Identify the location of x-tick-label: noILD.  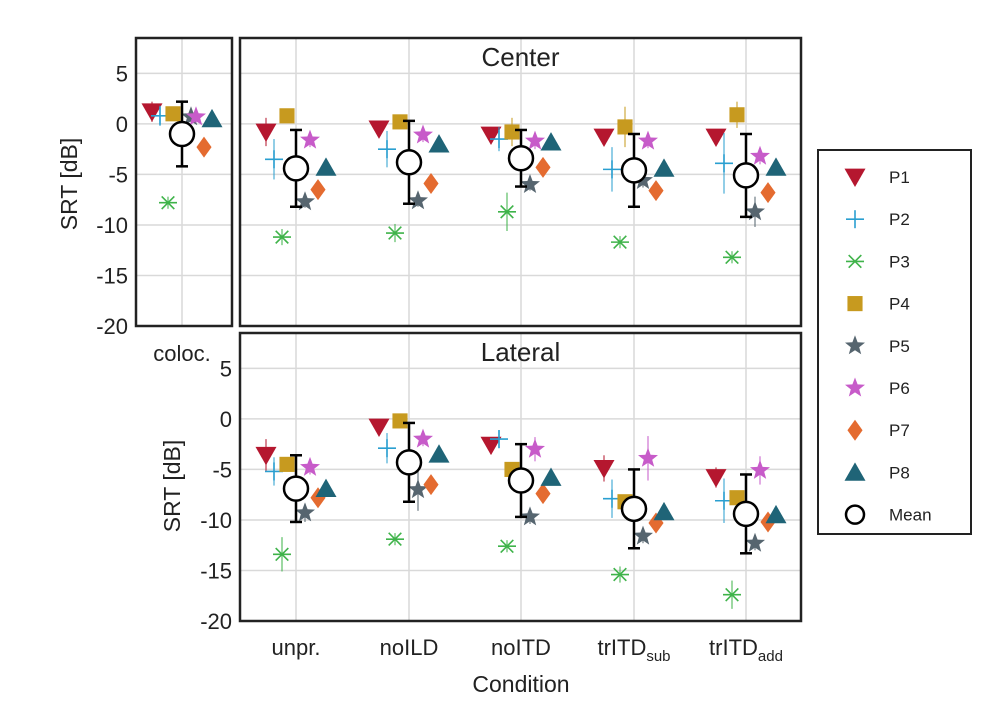
(409, 647).